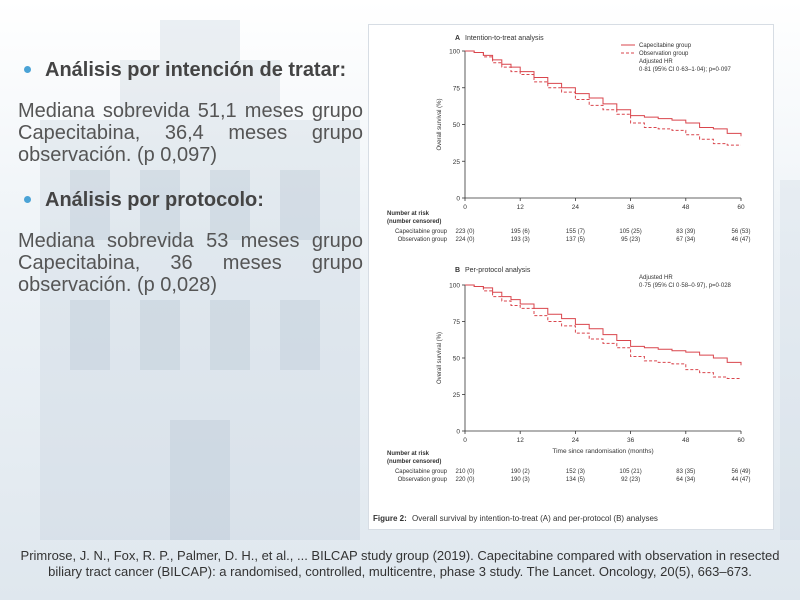  What do you see at coordinates (685, 472) in the screenshot?
I see `risk-table-cell: 83 (35)` at bounding box center [685, 472].